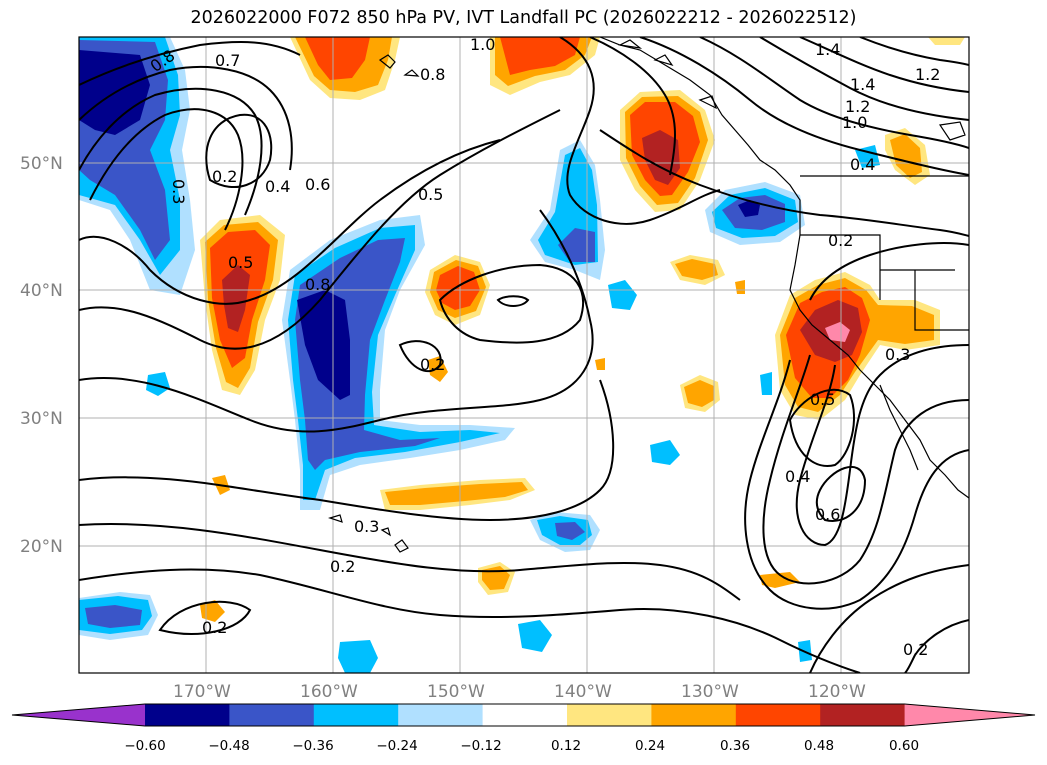  Describe the element at coordinates (41, 355) in the screenshot. I see `latitude-labels: 50°N 40°N 30°N 20°N` at that location.